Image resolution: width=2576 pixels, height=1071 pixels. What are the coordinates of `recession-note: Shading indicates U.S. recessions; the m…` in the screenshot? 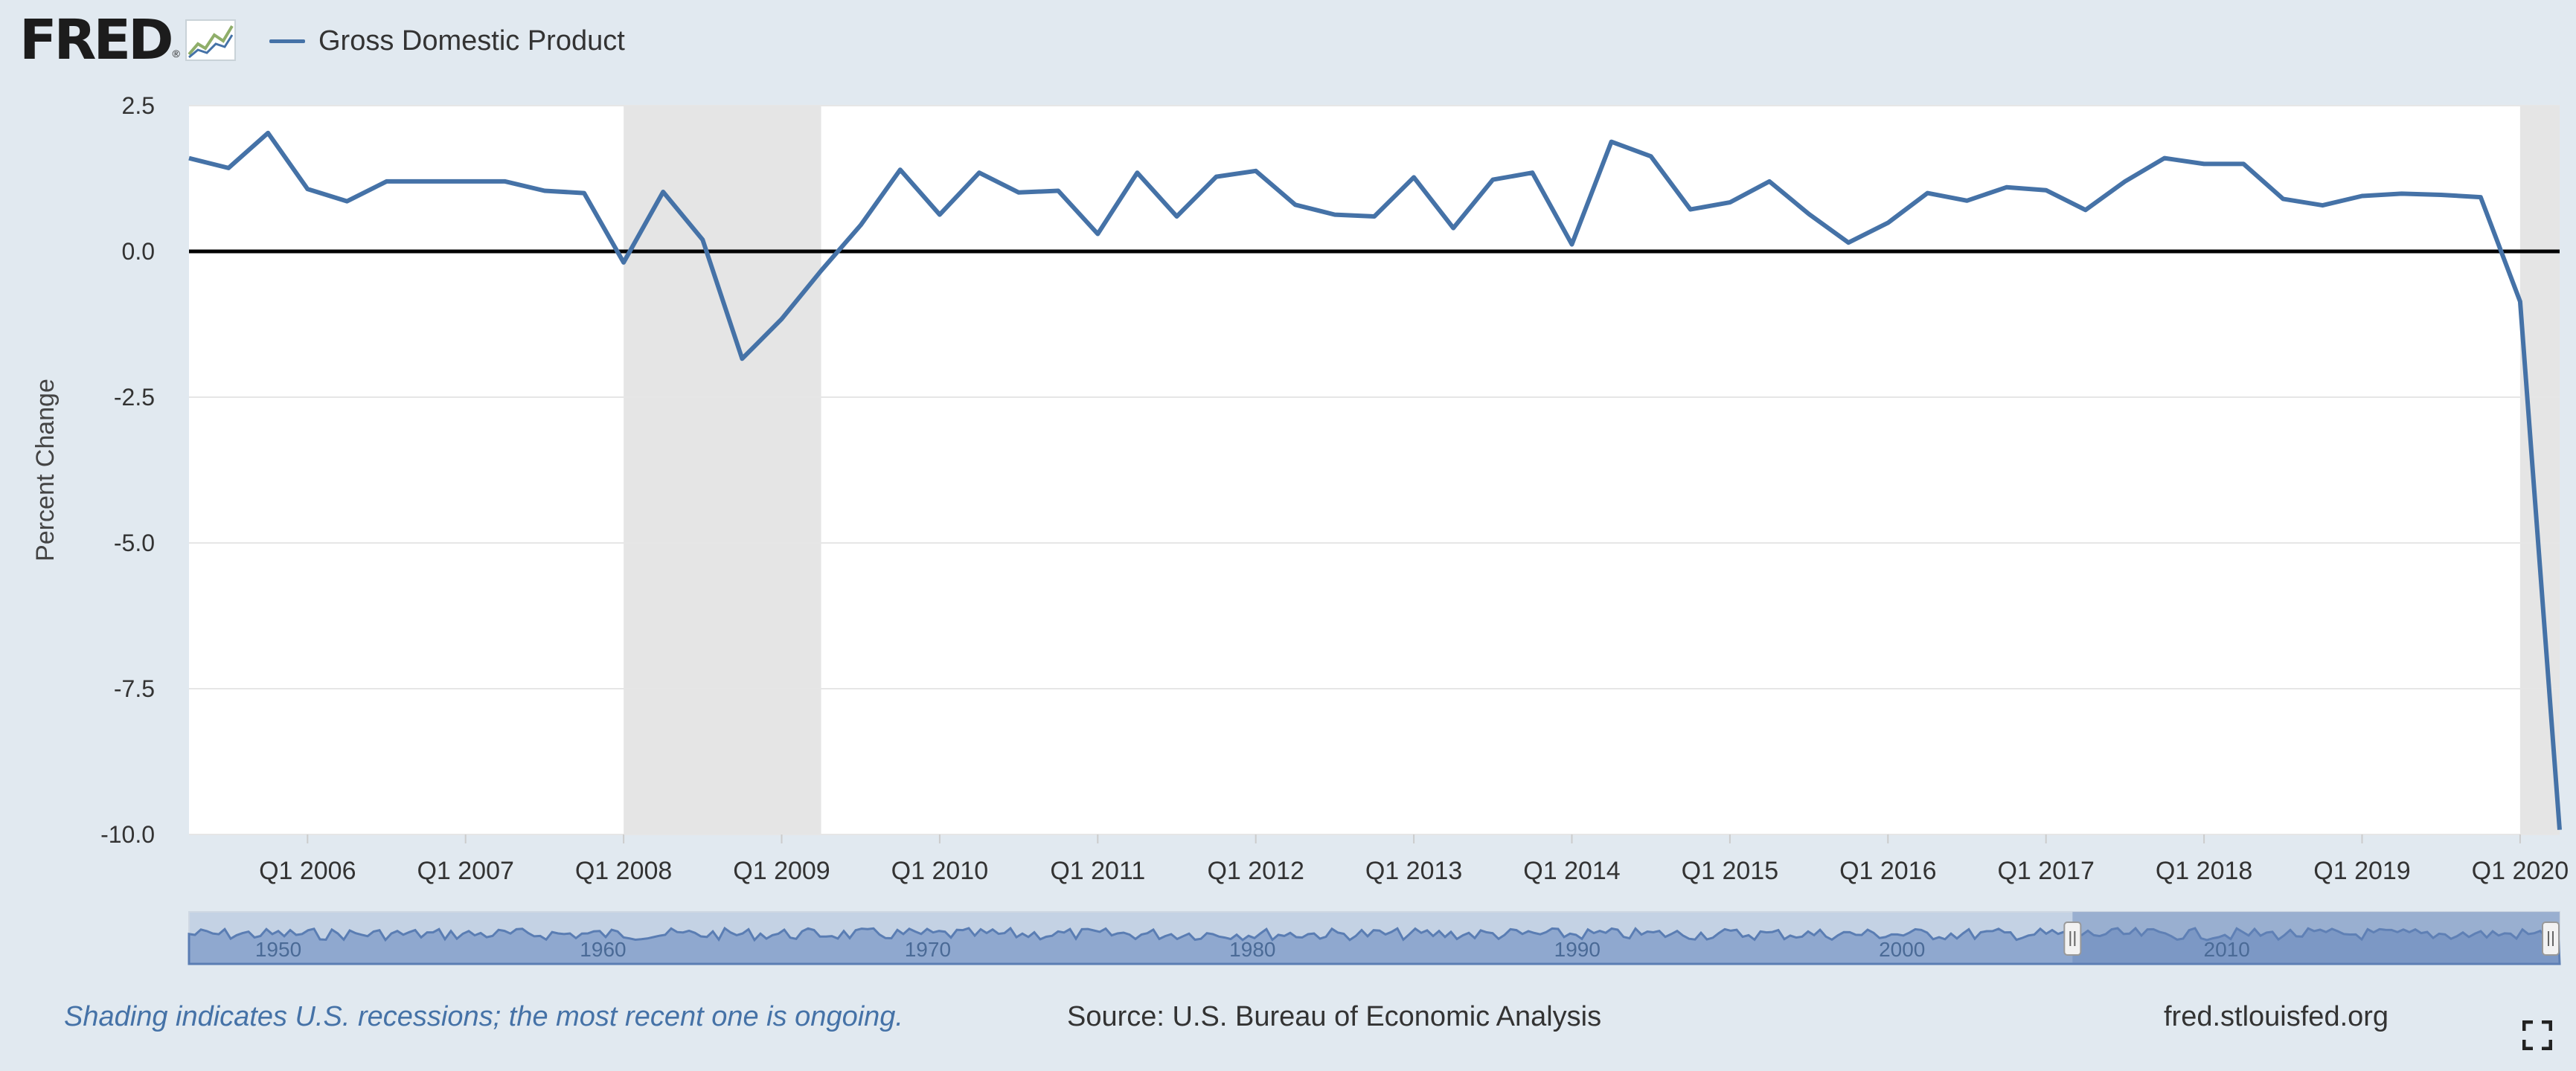 It's located at (483, 1017).